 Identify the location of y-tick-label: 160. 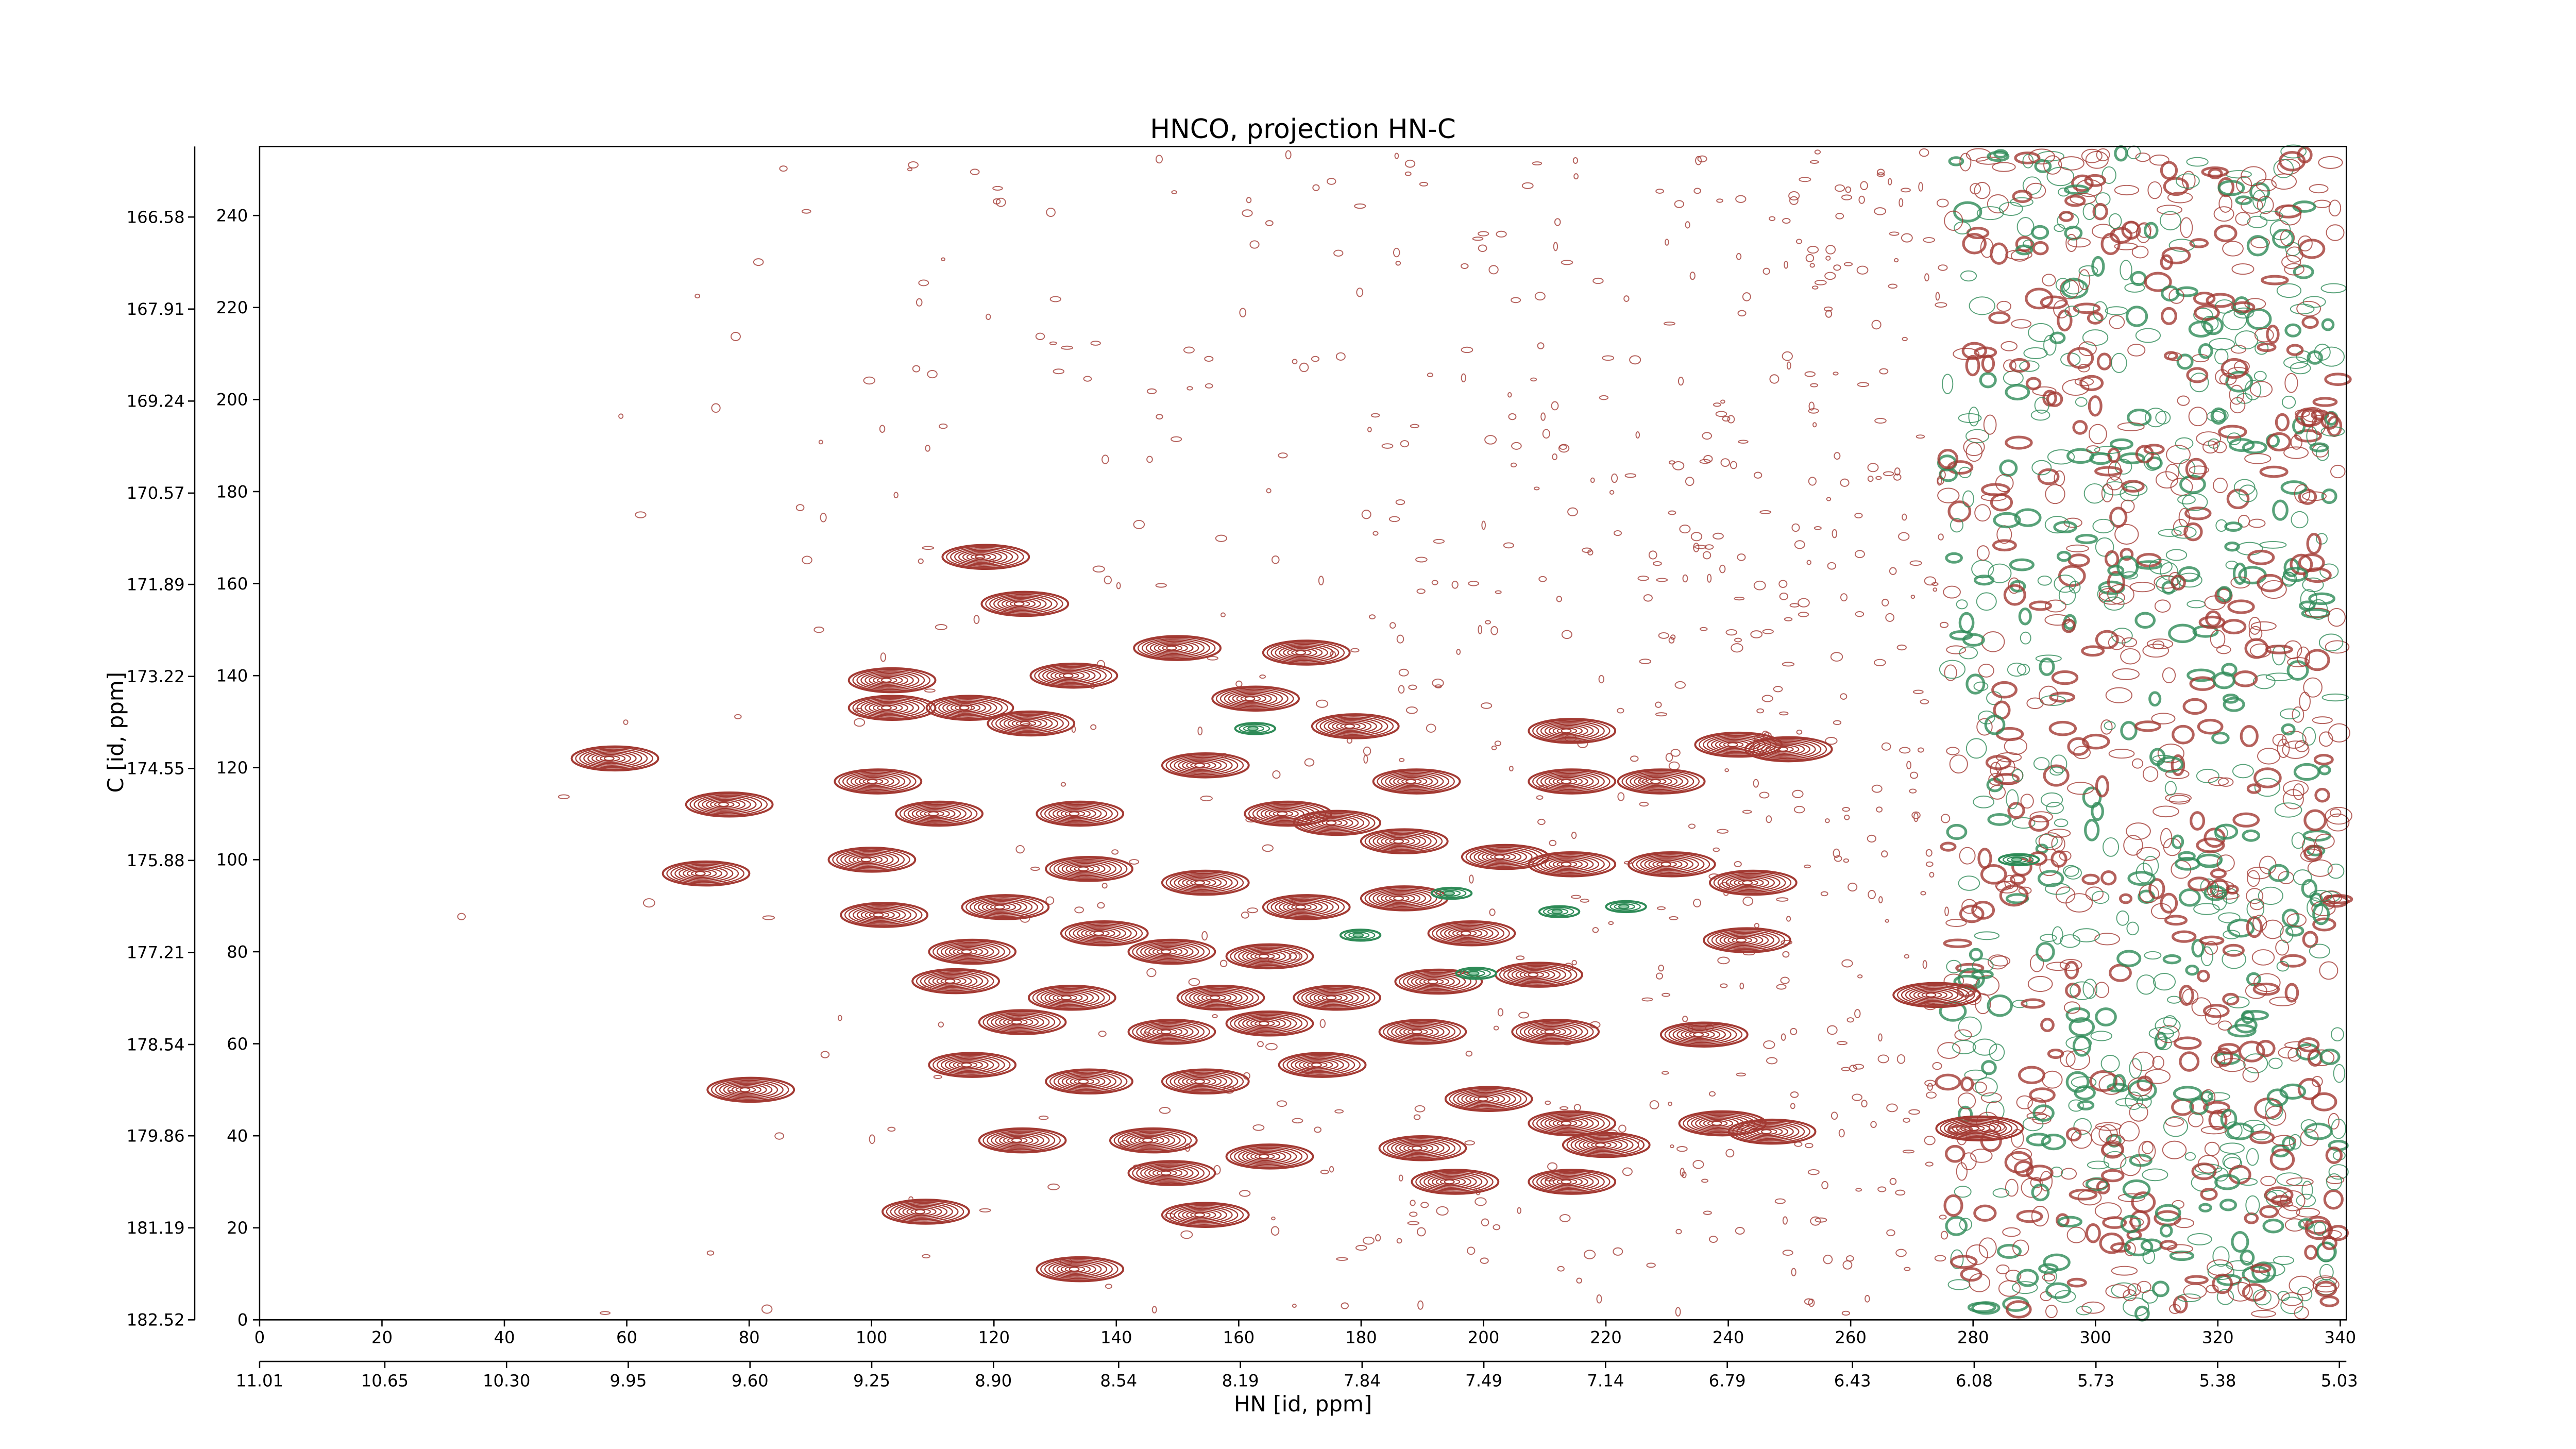
(232, 584).